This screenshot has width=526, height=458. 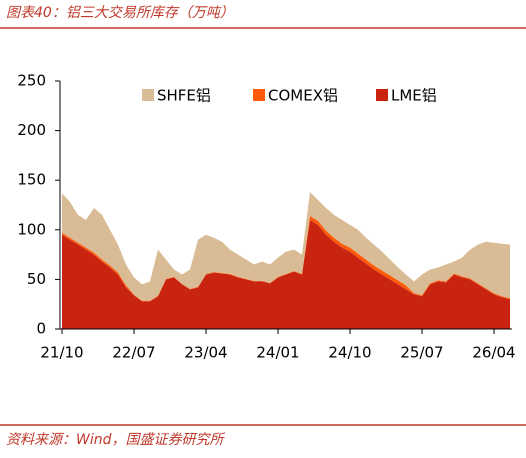 I want to click on x-tick-label: 23/04, so click(x=205, y=353).